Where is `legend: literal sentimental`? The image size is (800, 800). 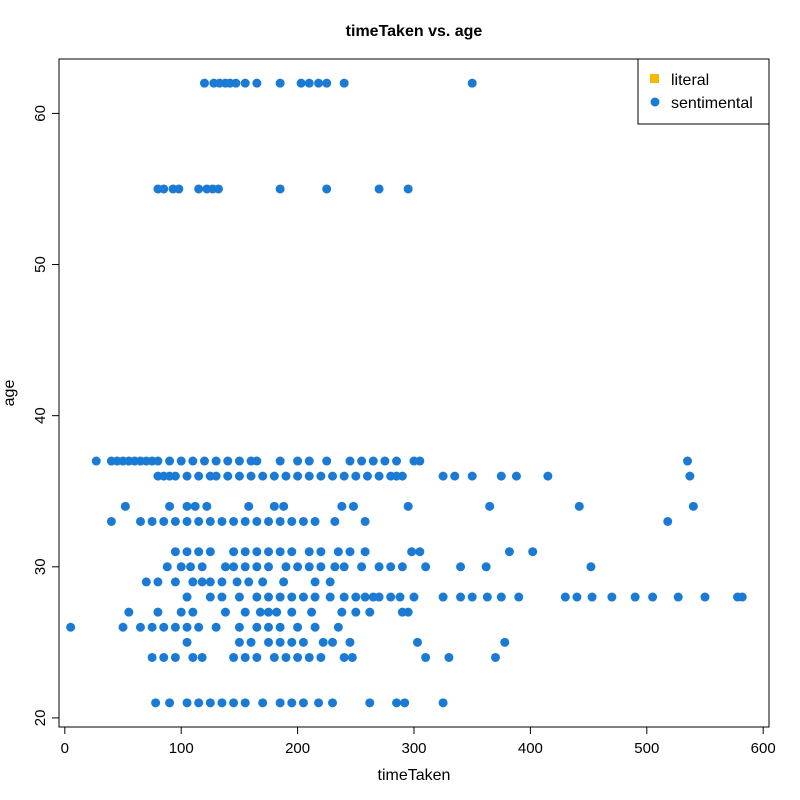
legend: literal sentimental is located at coordinates (703, 91).